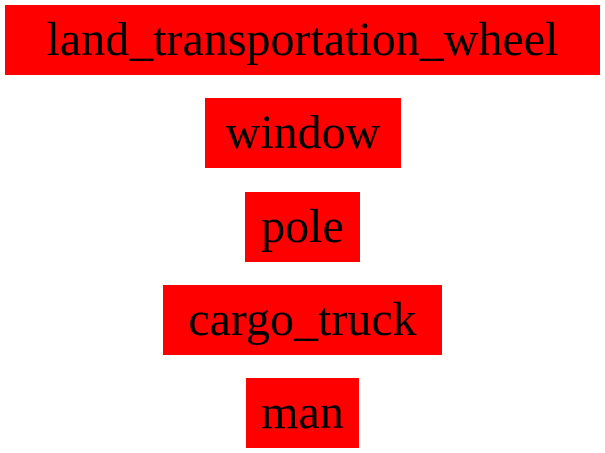  What do you see at coordinates (303, 133) in the screenshot?
I see `label-window: window` at bounding box center [303, 133].